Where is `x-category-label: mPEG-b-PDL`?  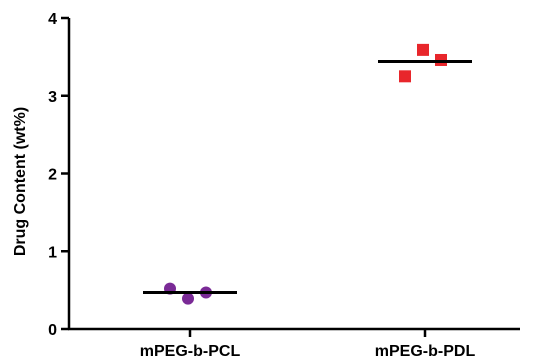 x-category-label: mPEG-b-PDL is located at coordinates (425, 351).